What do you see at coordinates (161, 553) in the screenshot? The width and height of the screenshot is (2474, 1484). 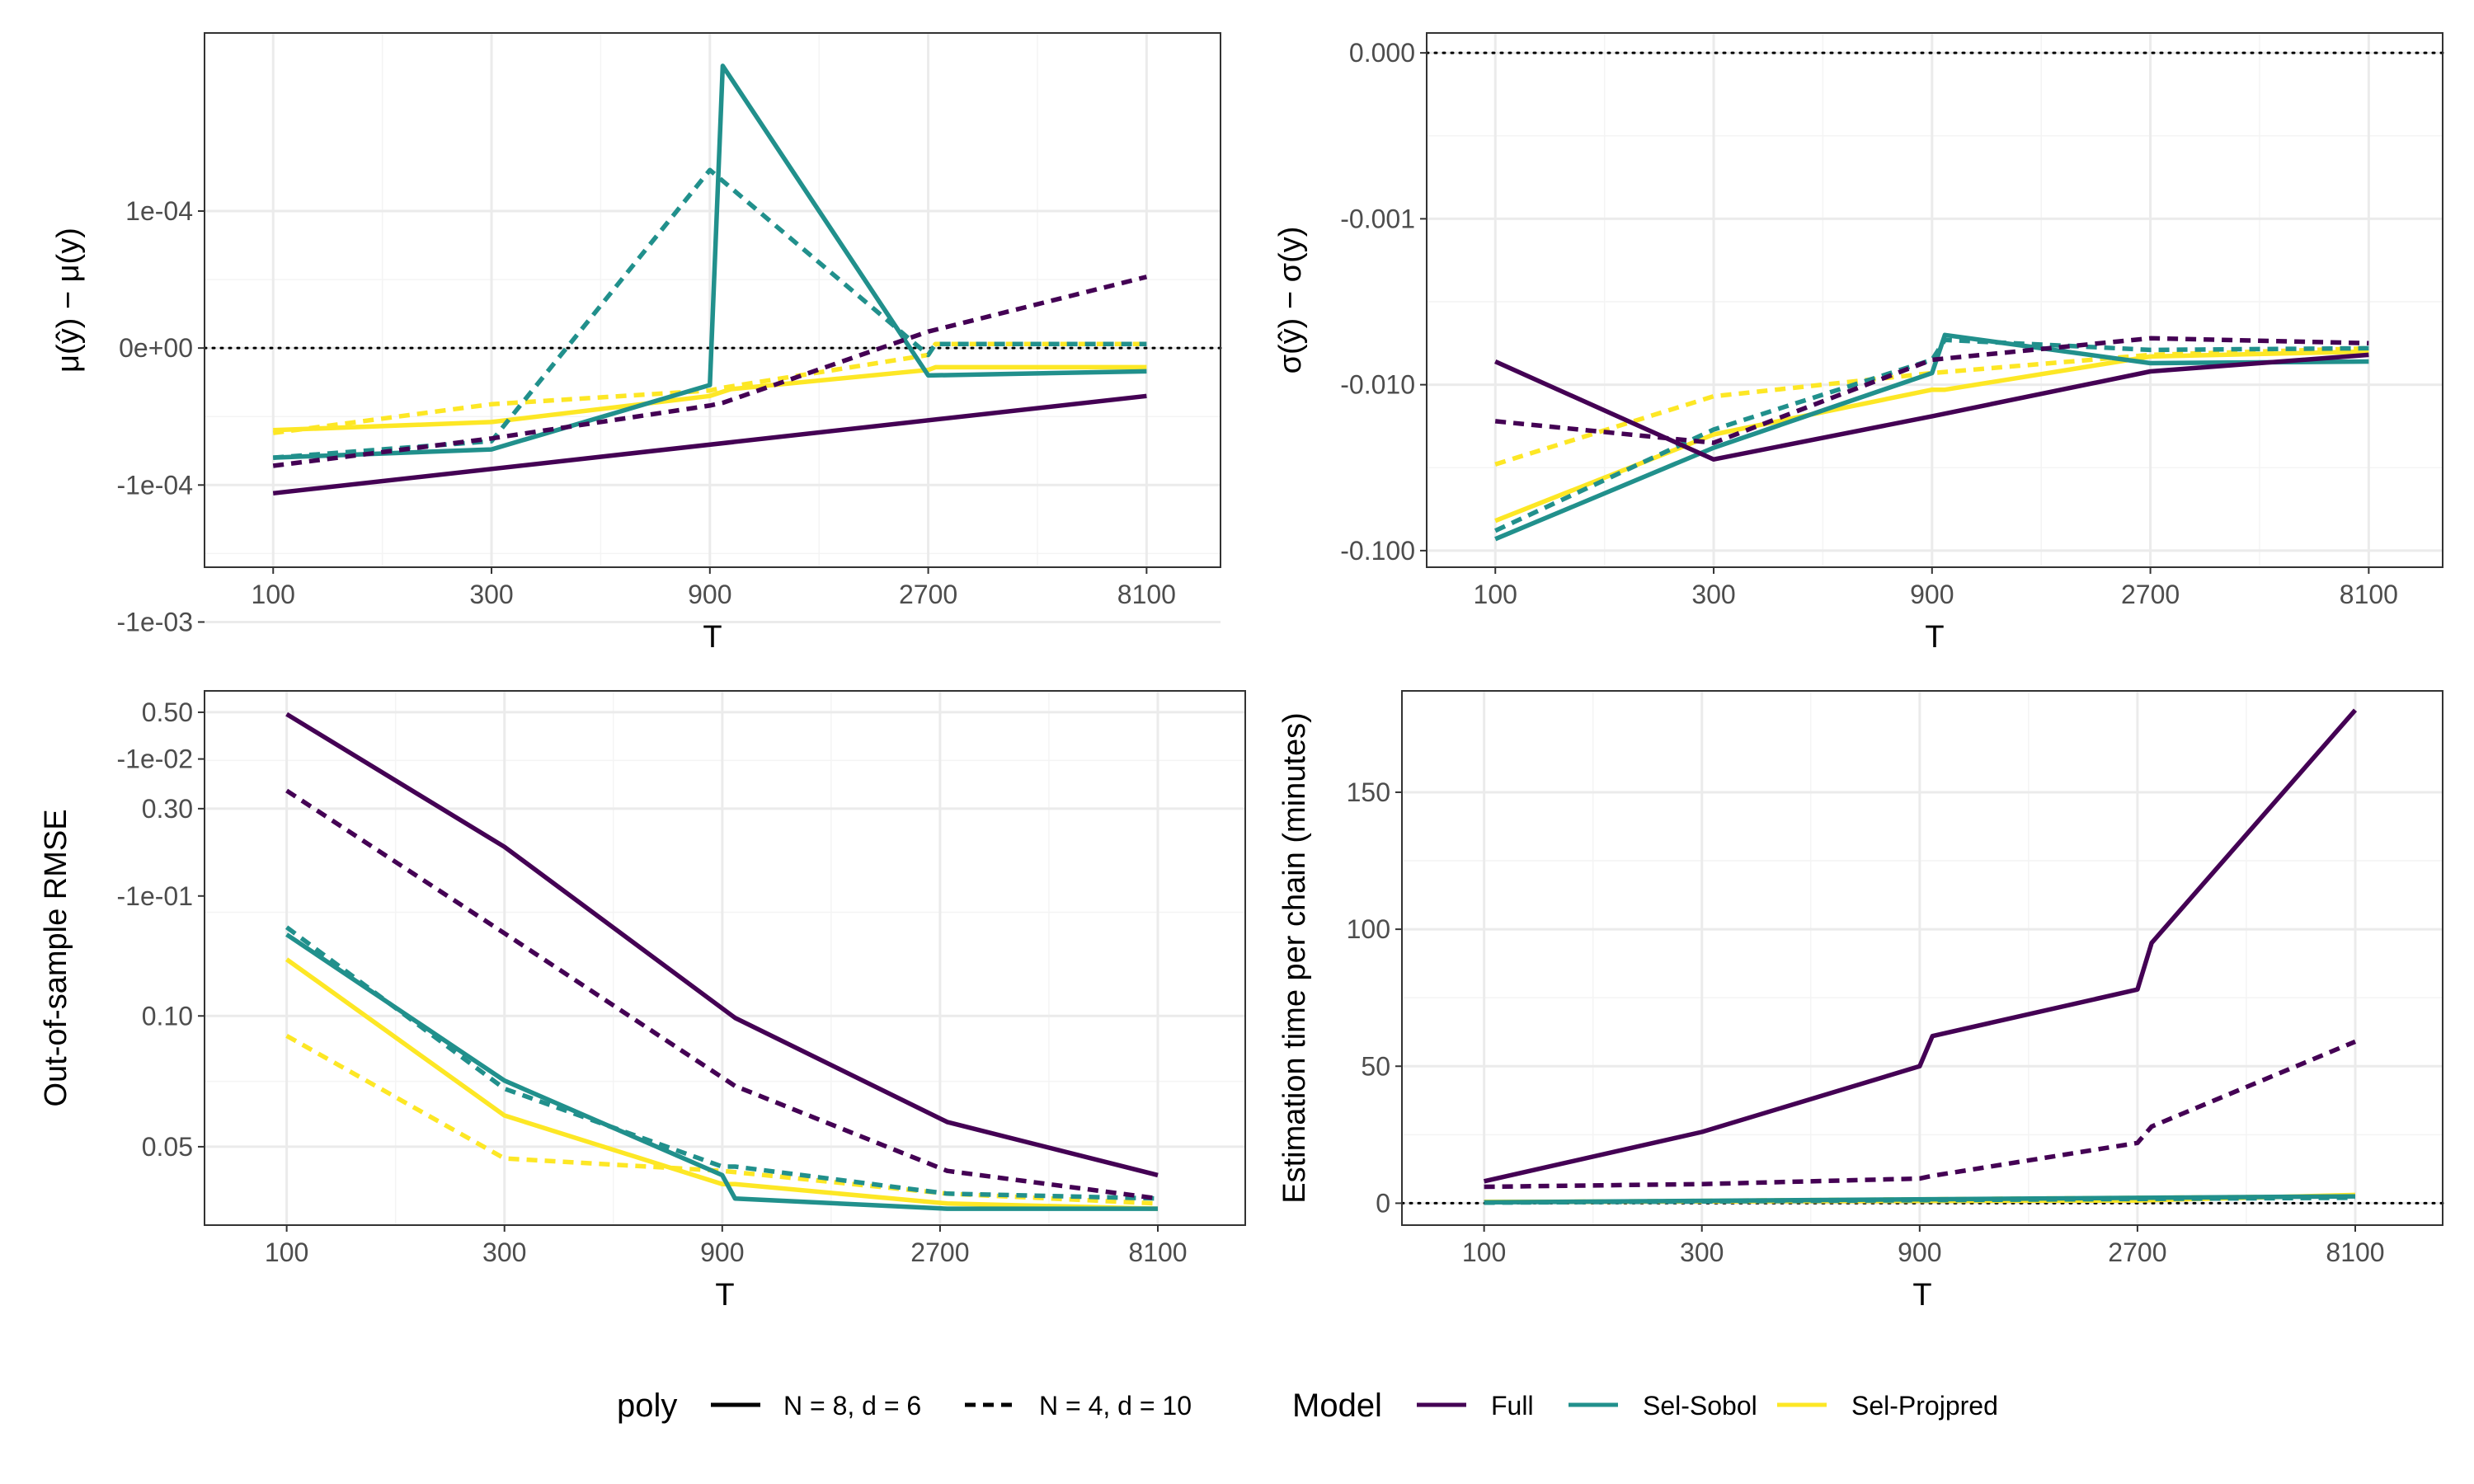 I see `y-ticks: 1e-04 0e+00 -1e-04 -1e-03 -1e-02 -1e-01` at bounding box center [161, 553].